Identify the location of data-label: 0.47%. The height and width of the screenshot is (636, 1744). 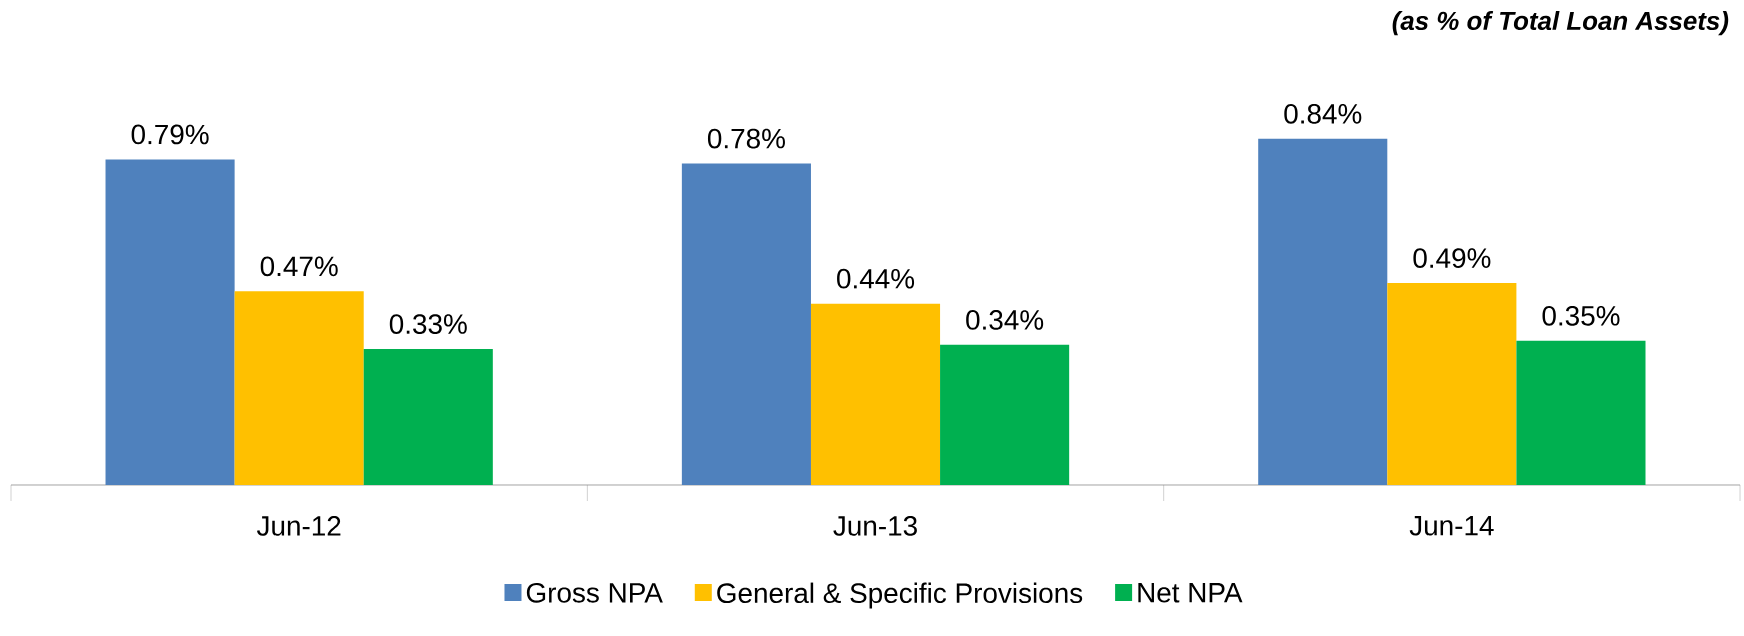
(299, 266).